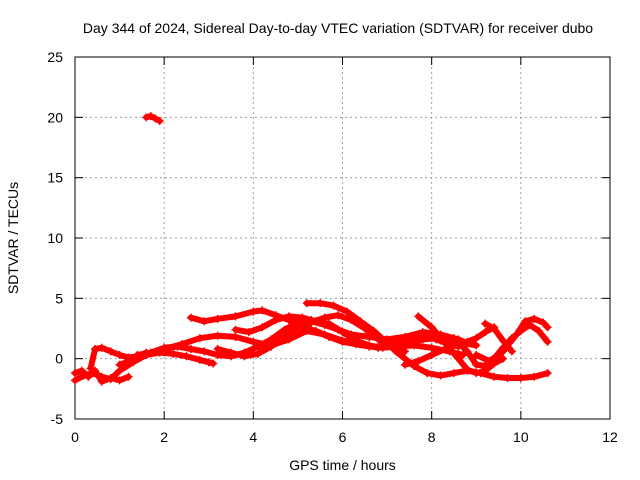  I want to click on y-tick-label: -5, so click(57, 419).